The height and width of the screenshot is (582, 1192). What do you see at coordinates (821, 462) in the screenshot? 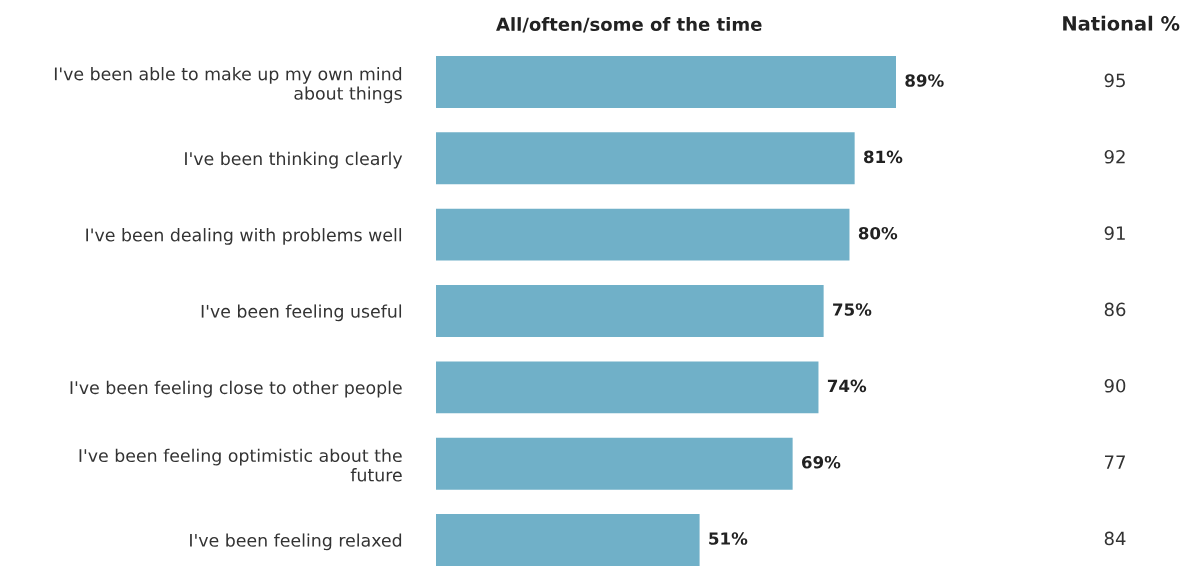
I see `data-label: 69%` at bounding box center [821, 462].